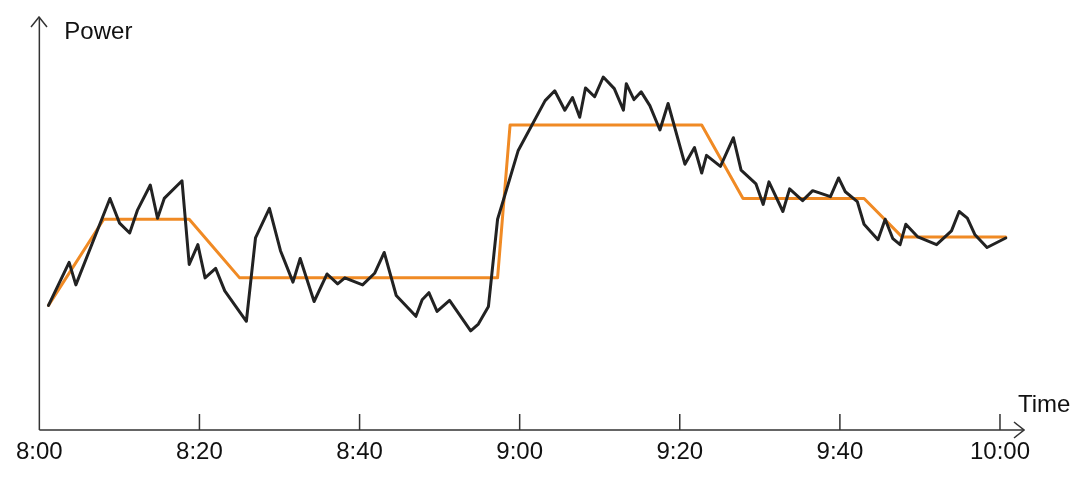  What do you see at coordinates (359, 451) in the screenshot?
I see `x-tick-label: 8:40` at bounding box center [359, 451].